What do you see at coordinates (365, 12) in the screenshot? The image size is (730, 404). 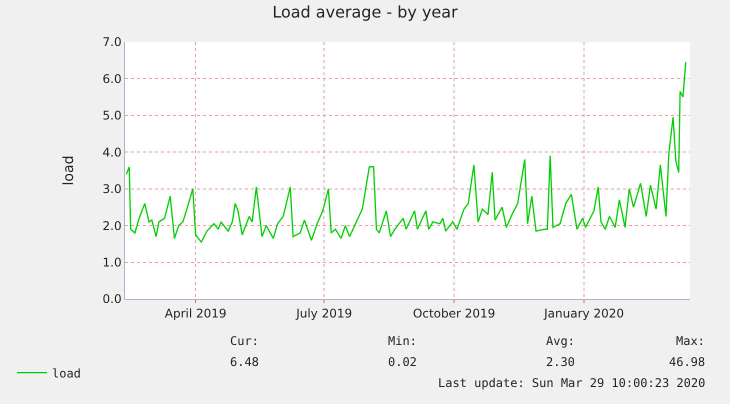 I see `chart-title: Load average - by year` at bounding box center [365, 12].